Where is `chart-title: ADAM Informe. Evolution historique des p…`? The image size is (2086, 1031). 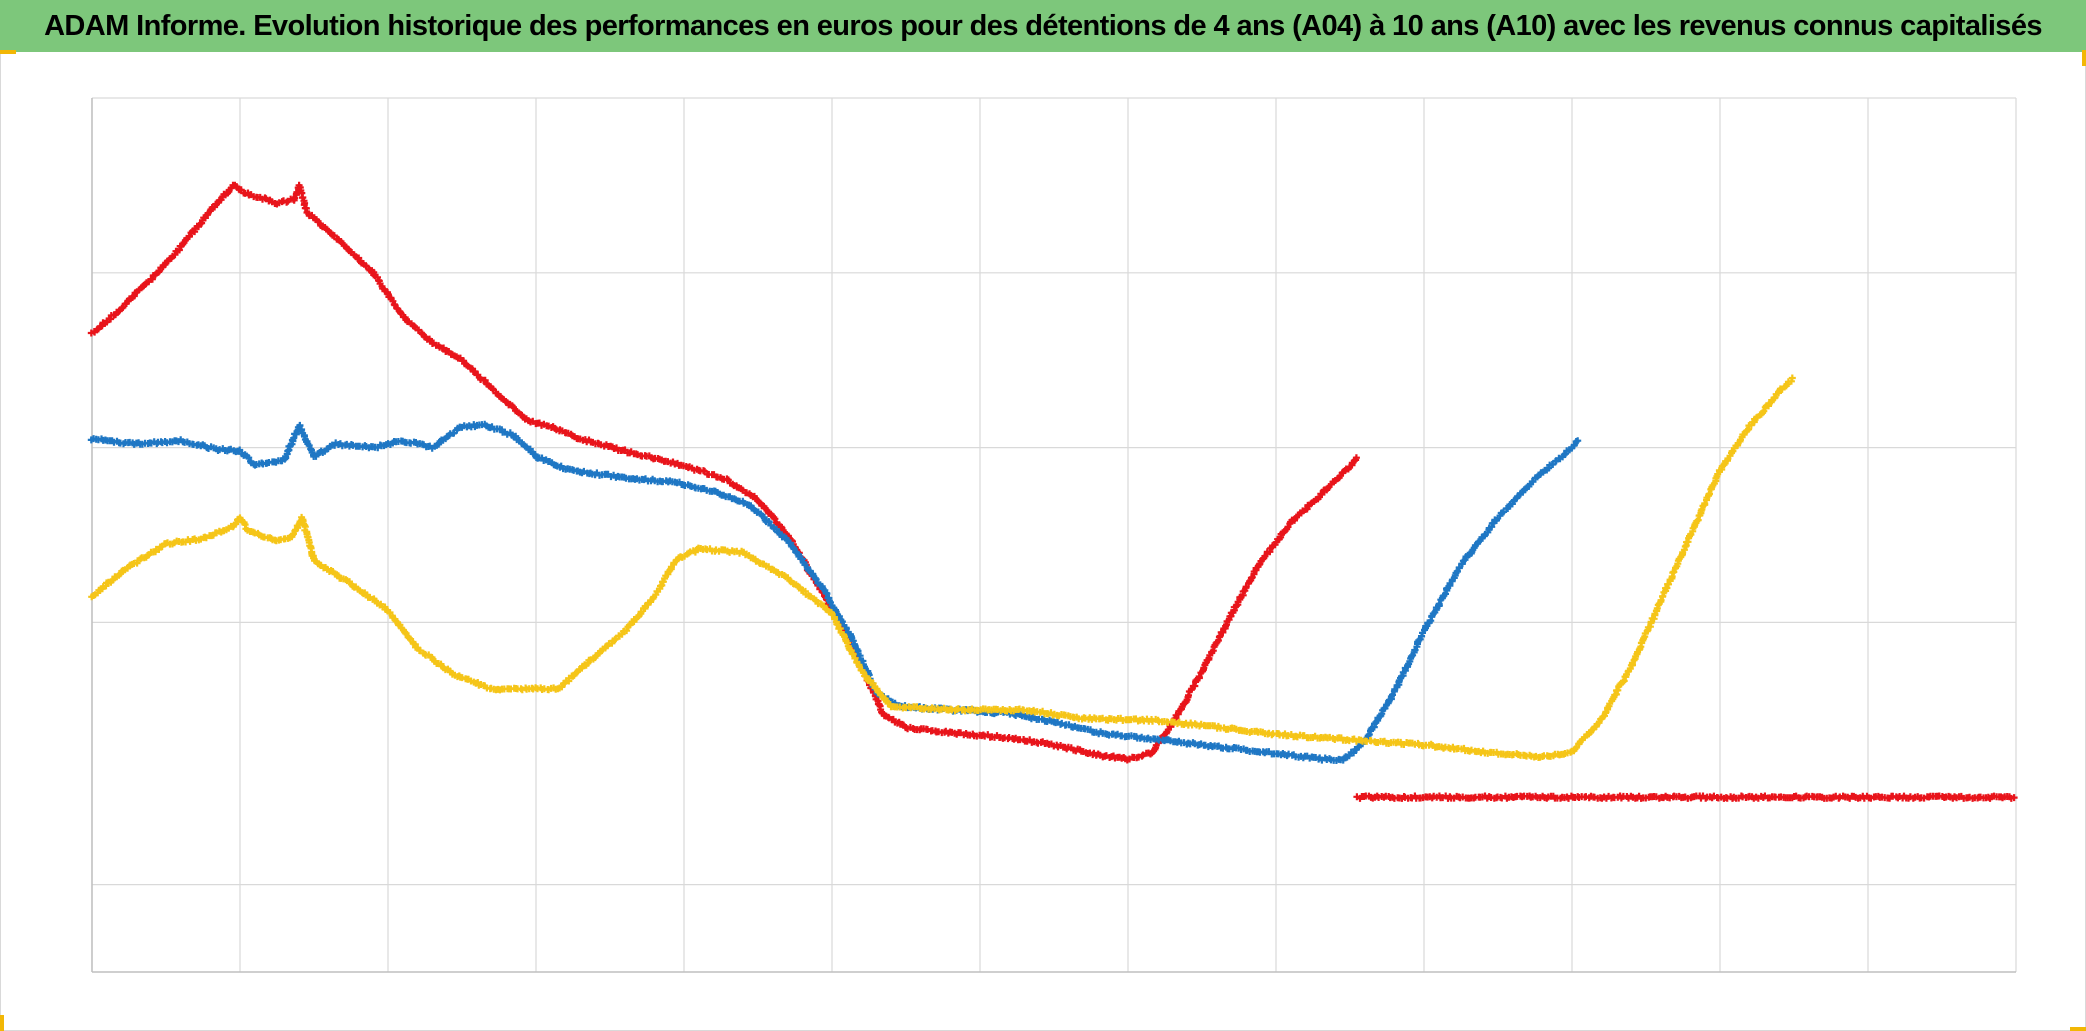
chart-title: ADAM Informe. Evolution historique des p… is located at coordinates (1043, 25).